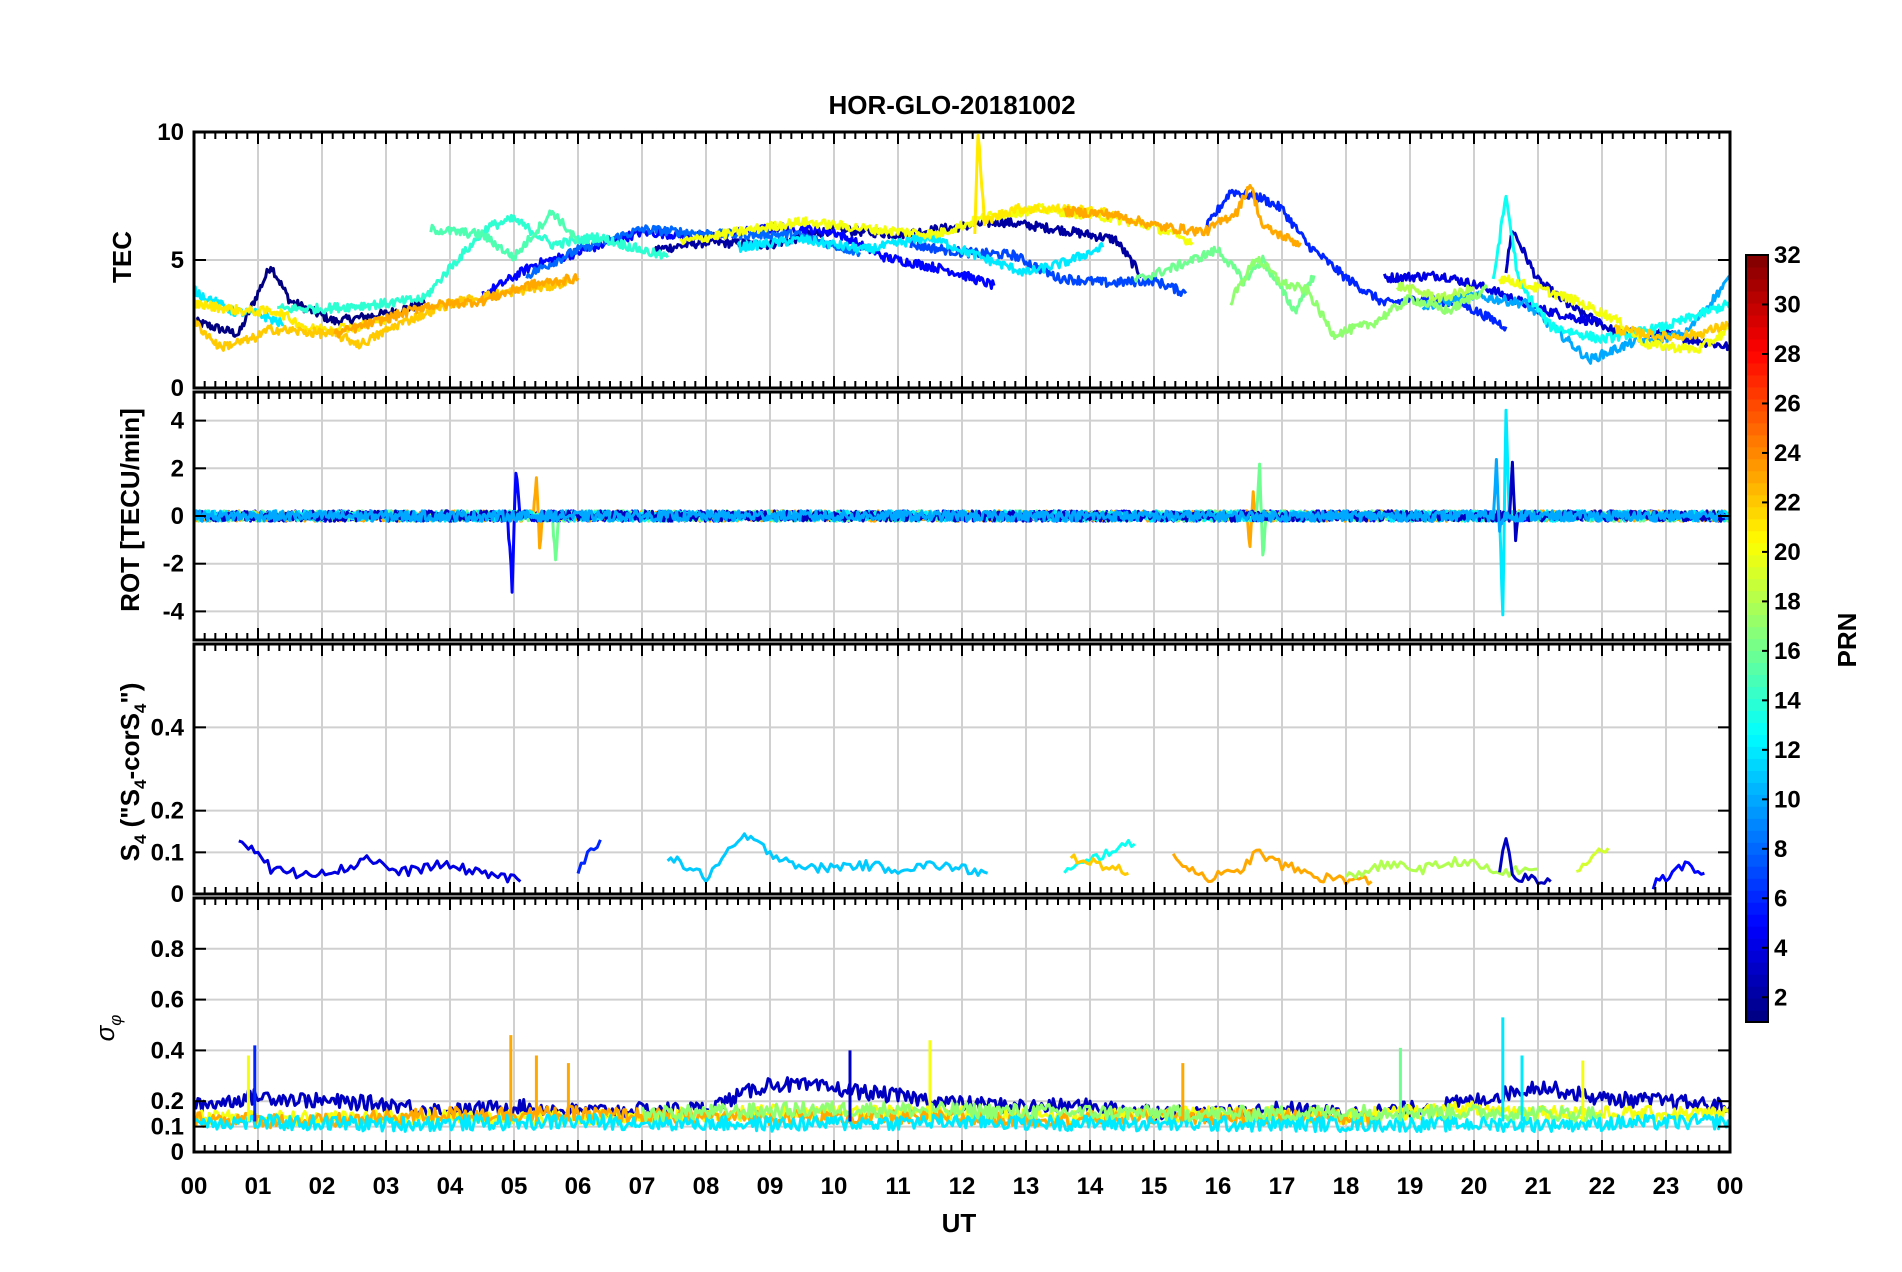 Image resolution: width=1902 pixels, height=1272 pixels. What do you see at coordinates (194, 1186) in the screenshot?
I see `x-tick-label: 00` at bounding box center [194, 1186].